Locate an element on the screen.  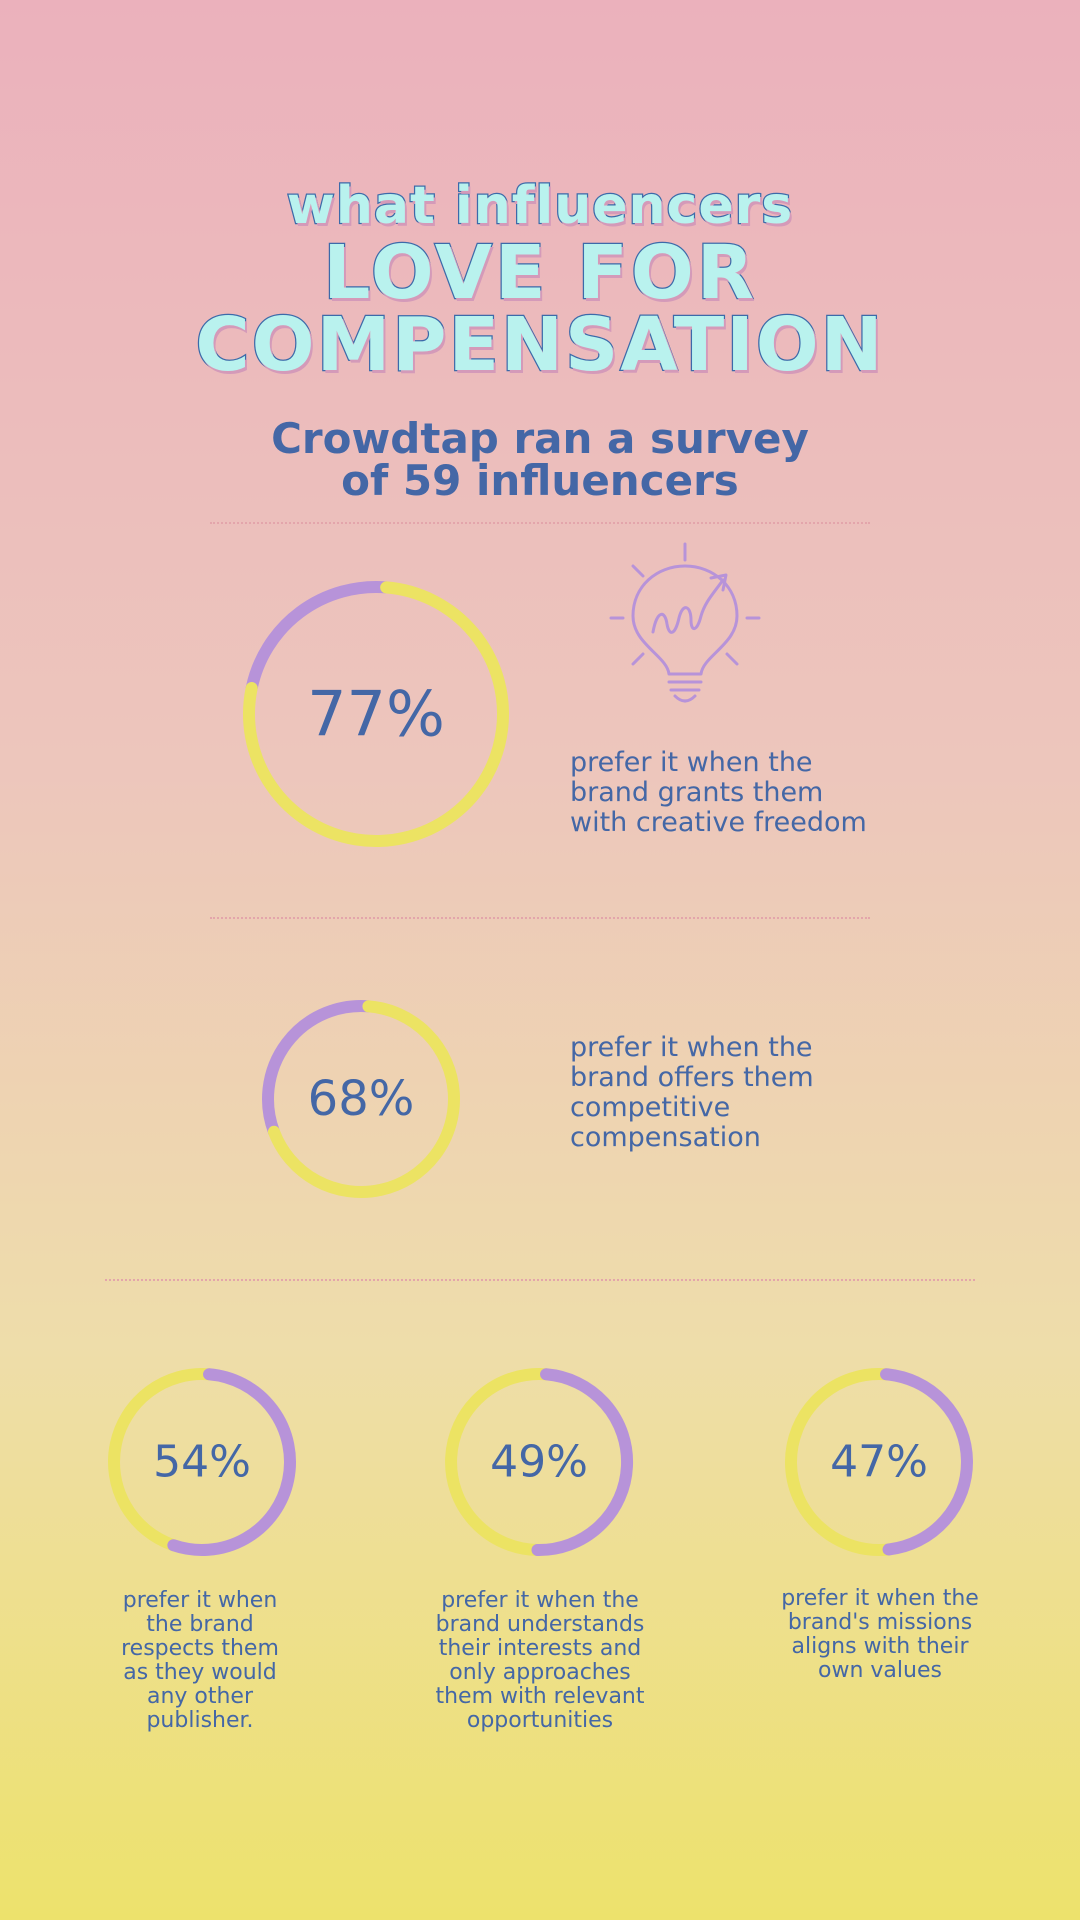
donut-chart-stat-5: 47% is located at coordinates (879, 1462).